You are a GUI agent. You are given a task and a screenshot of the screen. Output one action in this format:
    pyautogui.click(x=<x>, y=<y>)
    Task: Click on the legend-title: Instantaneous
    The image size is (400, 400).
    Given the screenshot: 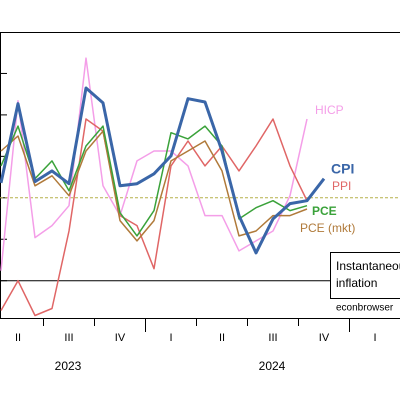 What is the action you would take?
    pyautogui.click(x=368, y=266)
    